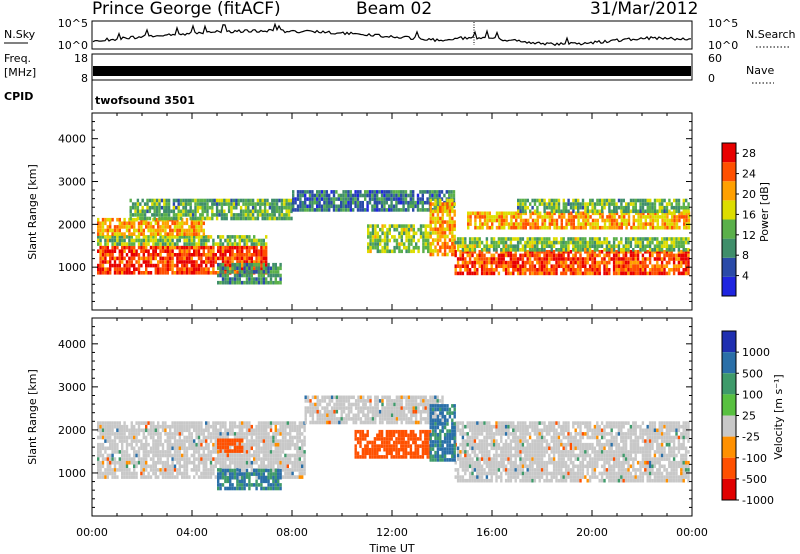 The image size is (800, 554). I want to click on velocity-heatmap, so click(393, 443).